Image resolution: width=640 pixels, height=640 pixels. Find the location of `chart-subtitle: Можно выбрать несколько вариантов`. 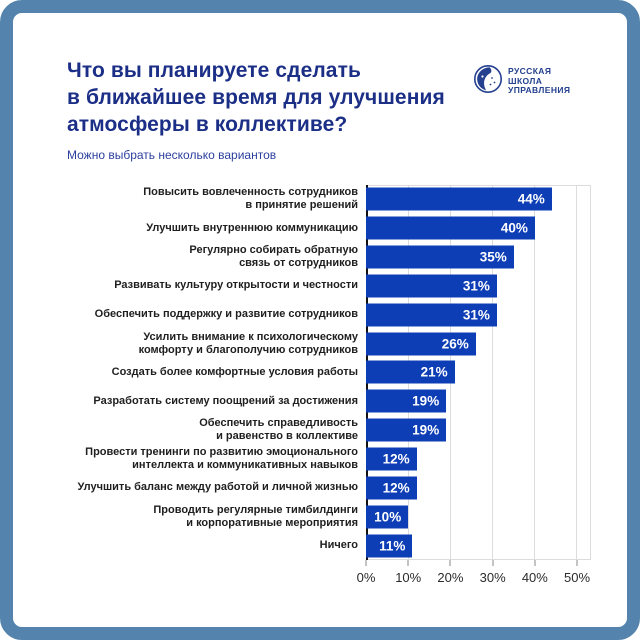

chart-subtitle: Можно выбрать несколько вариантов is located at coordinates (172, 155).